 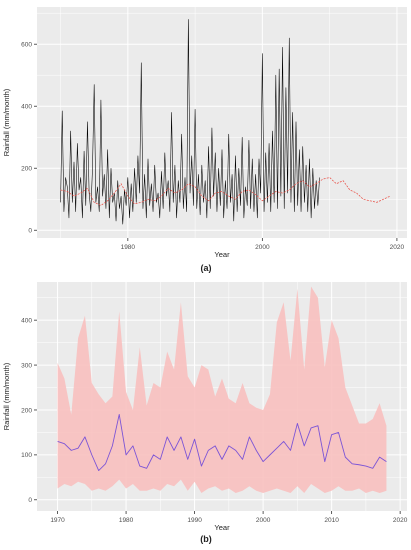 I want to click on y-tick-label: 100, so click(x=26, y=455).